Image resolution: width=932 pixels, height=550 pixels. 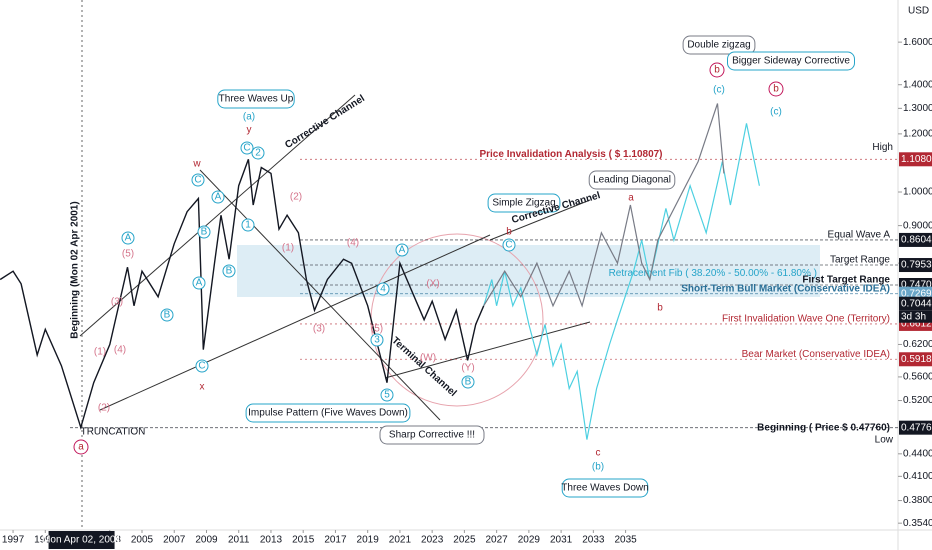 What do you see at coordinates (288, 248) in the screenshot?
I see `annotation: (1)` at bounding box center [288, 248].